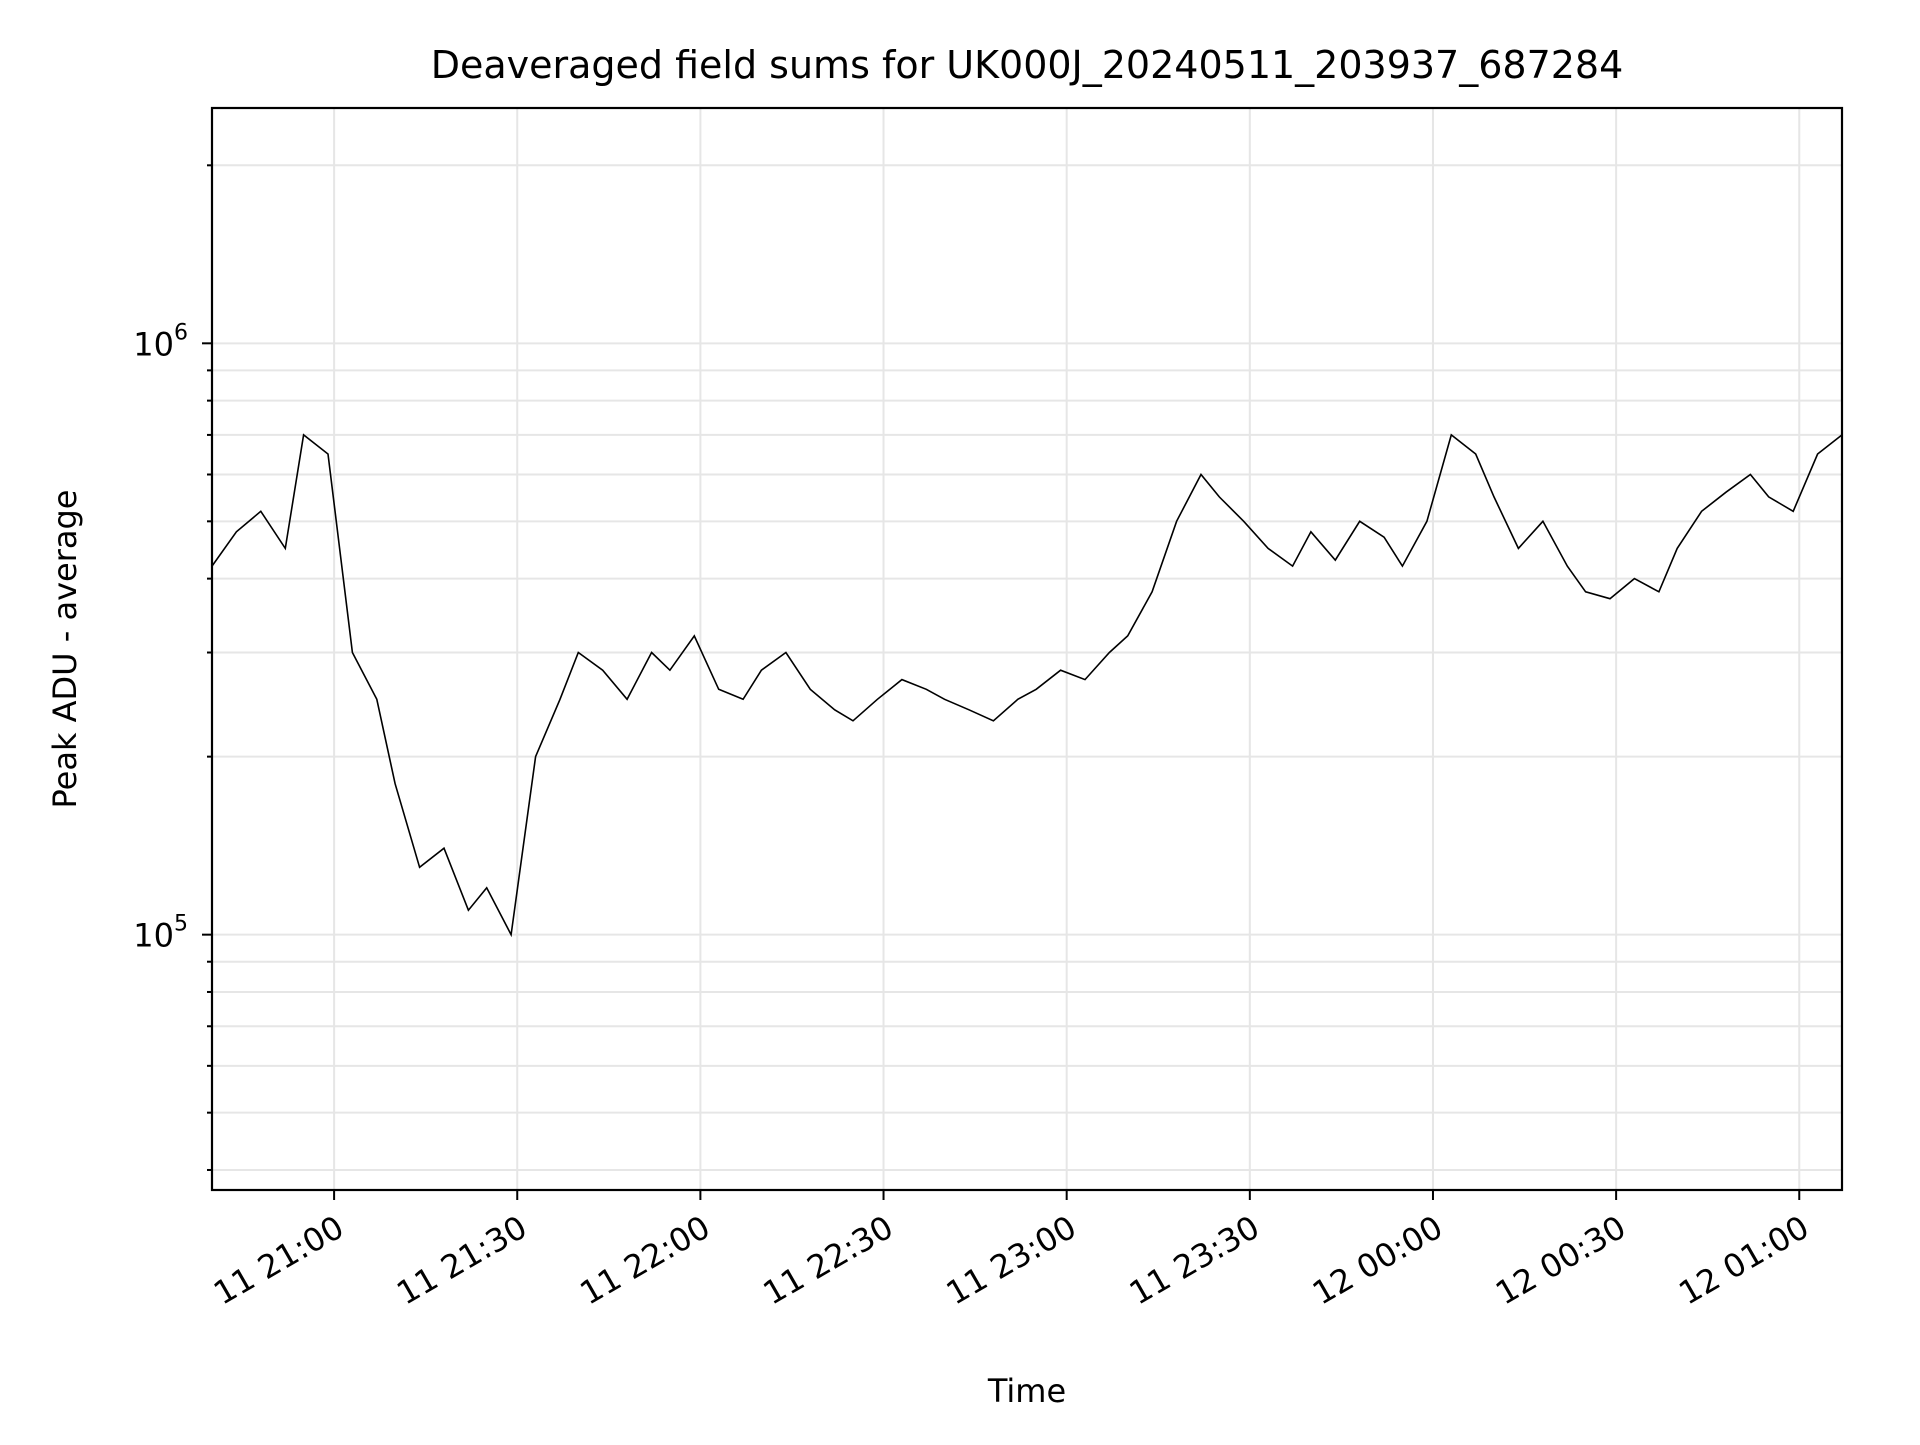 The height and width of the screenshot is (1445, 1920). I want to click on x-tick-label: 11 23:00, so click(1011, 1260).